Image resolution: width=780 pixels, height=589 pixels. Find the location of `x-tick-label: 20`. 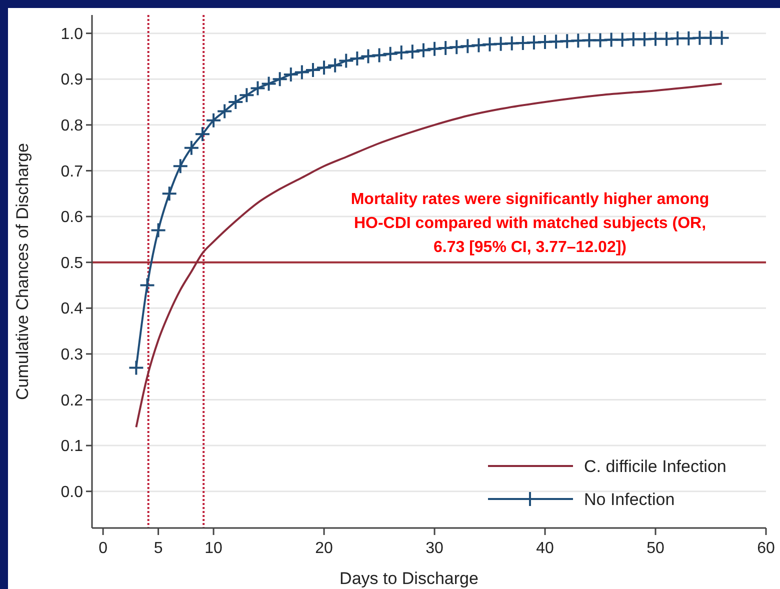

x-tick-label: 20 is located at coordinates (324, 548).